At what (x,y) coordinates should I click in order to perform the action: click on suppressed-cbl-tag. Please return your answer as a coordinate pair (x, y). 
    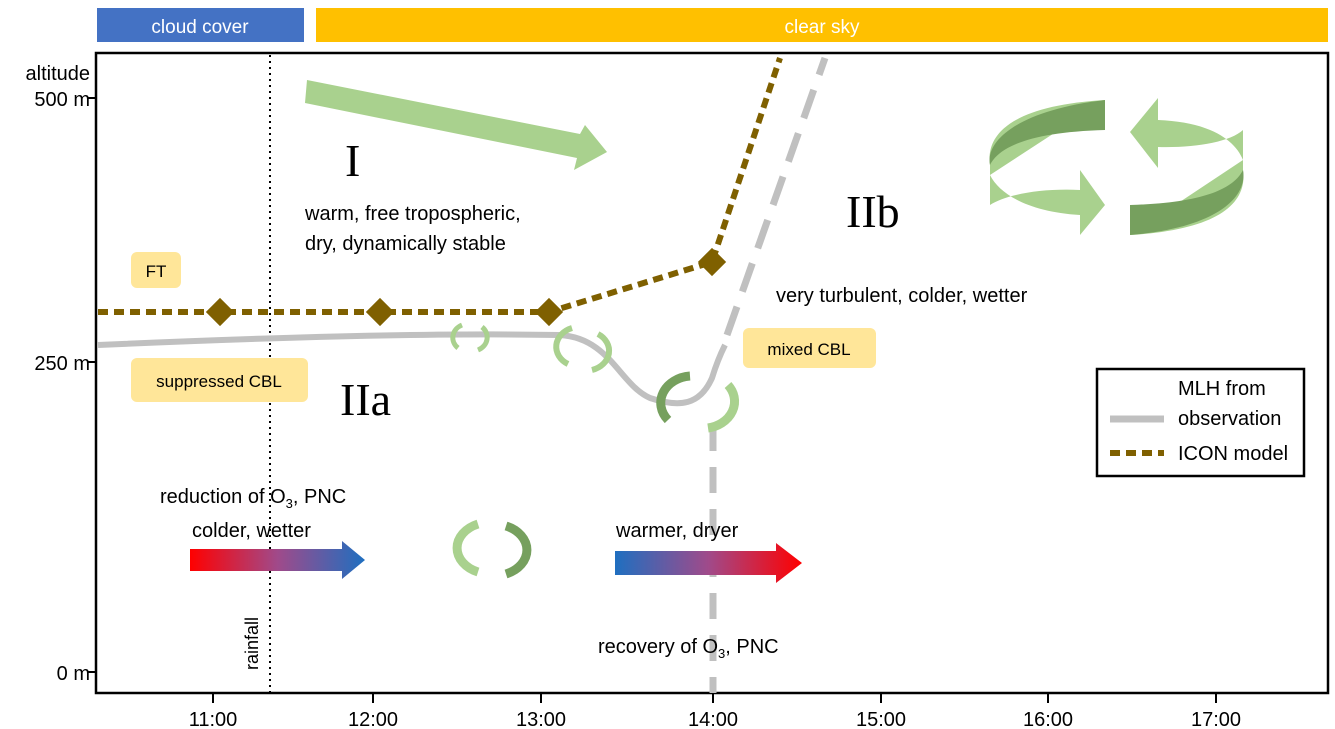
    Looking at the image, I should click on (219, 380).